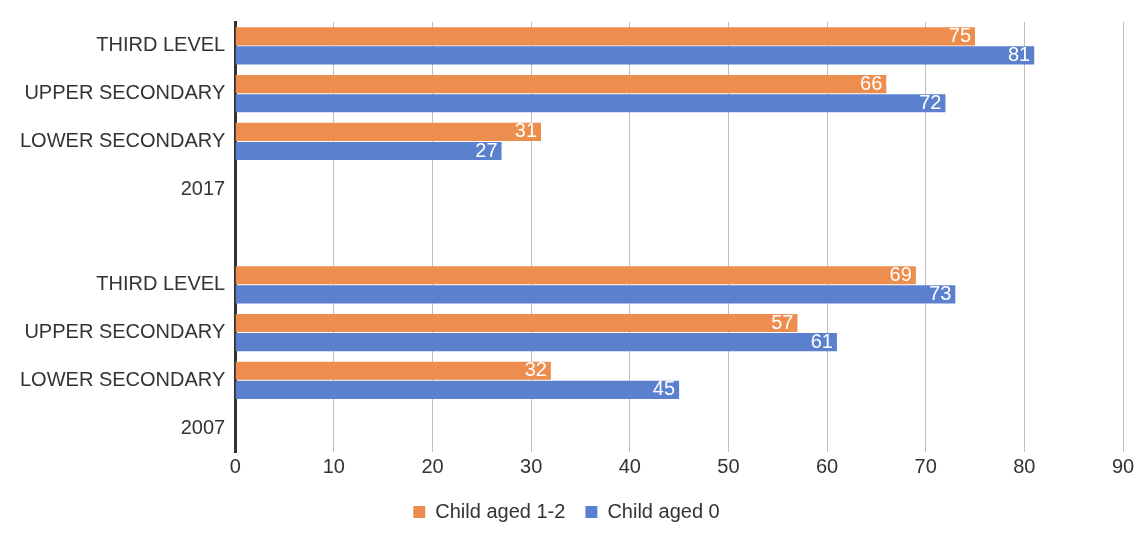 The image size is (1145, 537). What do you see at coordinates (526, 130) in the screenshot?
I see `data-label: 31` at bounding box center [526, 130].